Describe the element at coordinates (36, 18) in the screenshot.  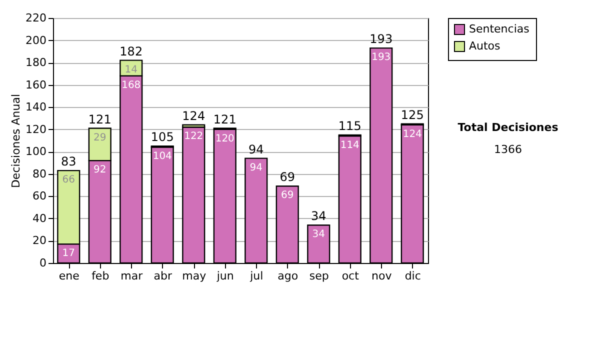
I see `y-tick-label: 220` at that location.